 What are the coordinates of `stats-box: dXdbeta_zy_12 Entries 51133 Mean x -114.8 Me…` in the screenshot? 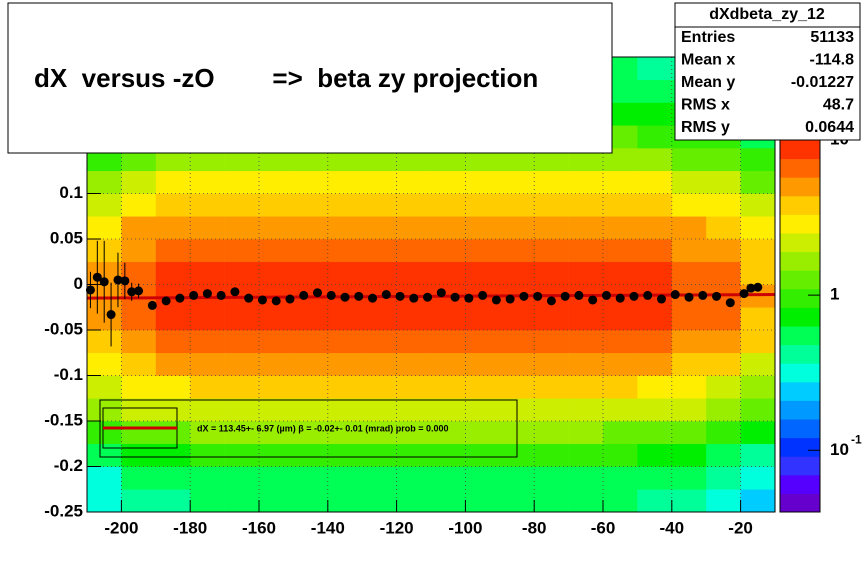 It's located at (767, 71).